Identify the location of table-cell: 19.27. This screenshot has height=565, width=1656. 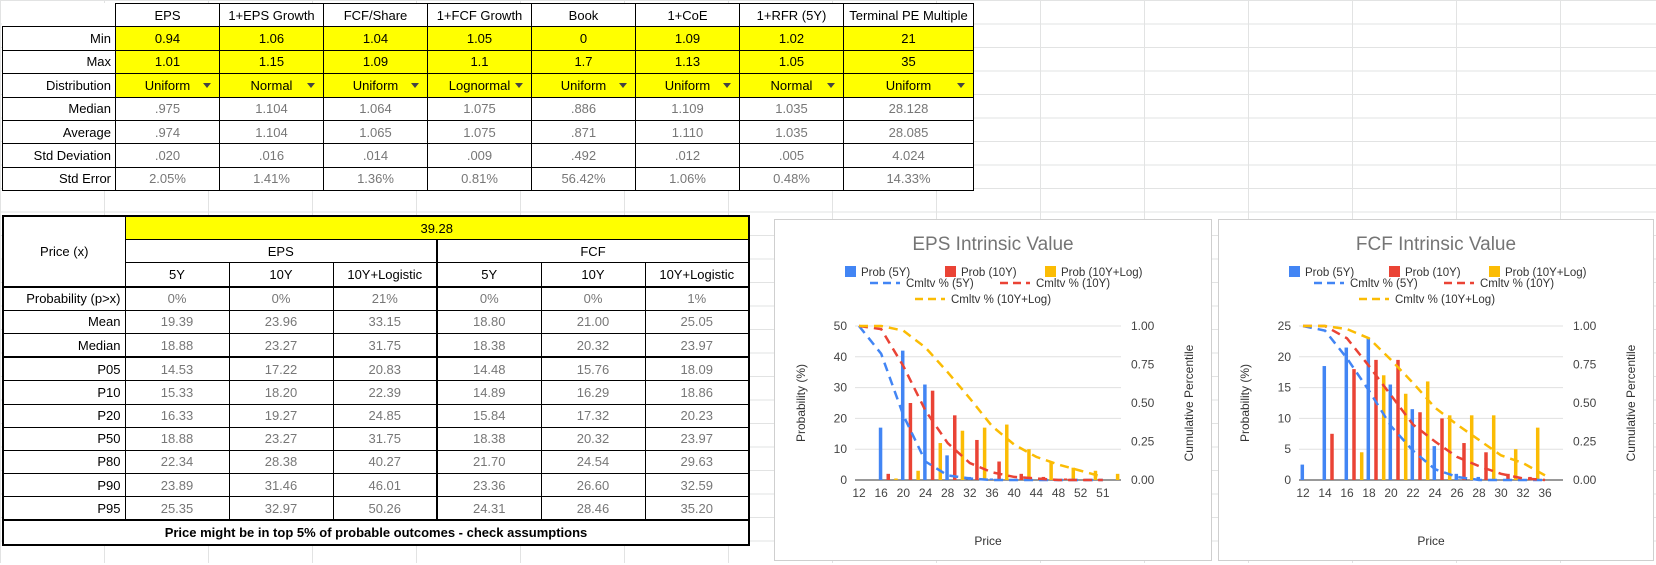
(281, 415).